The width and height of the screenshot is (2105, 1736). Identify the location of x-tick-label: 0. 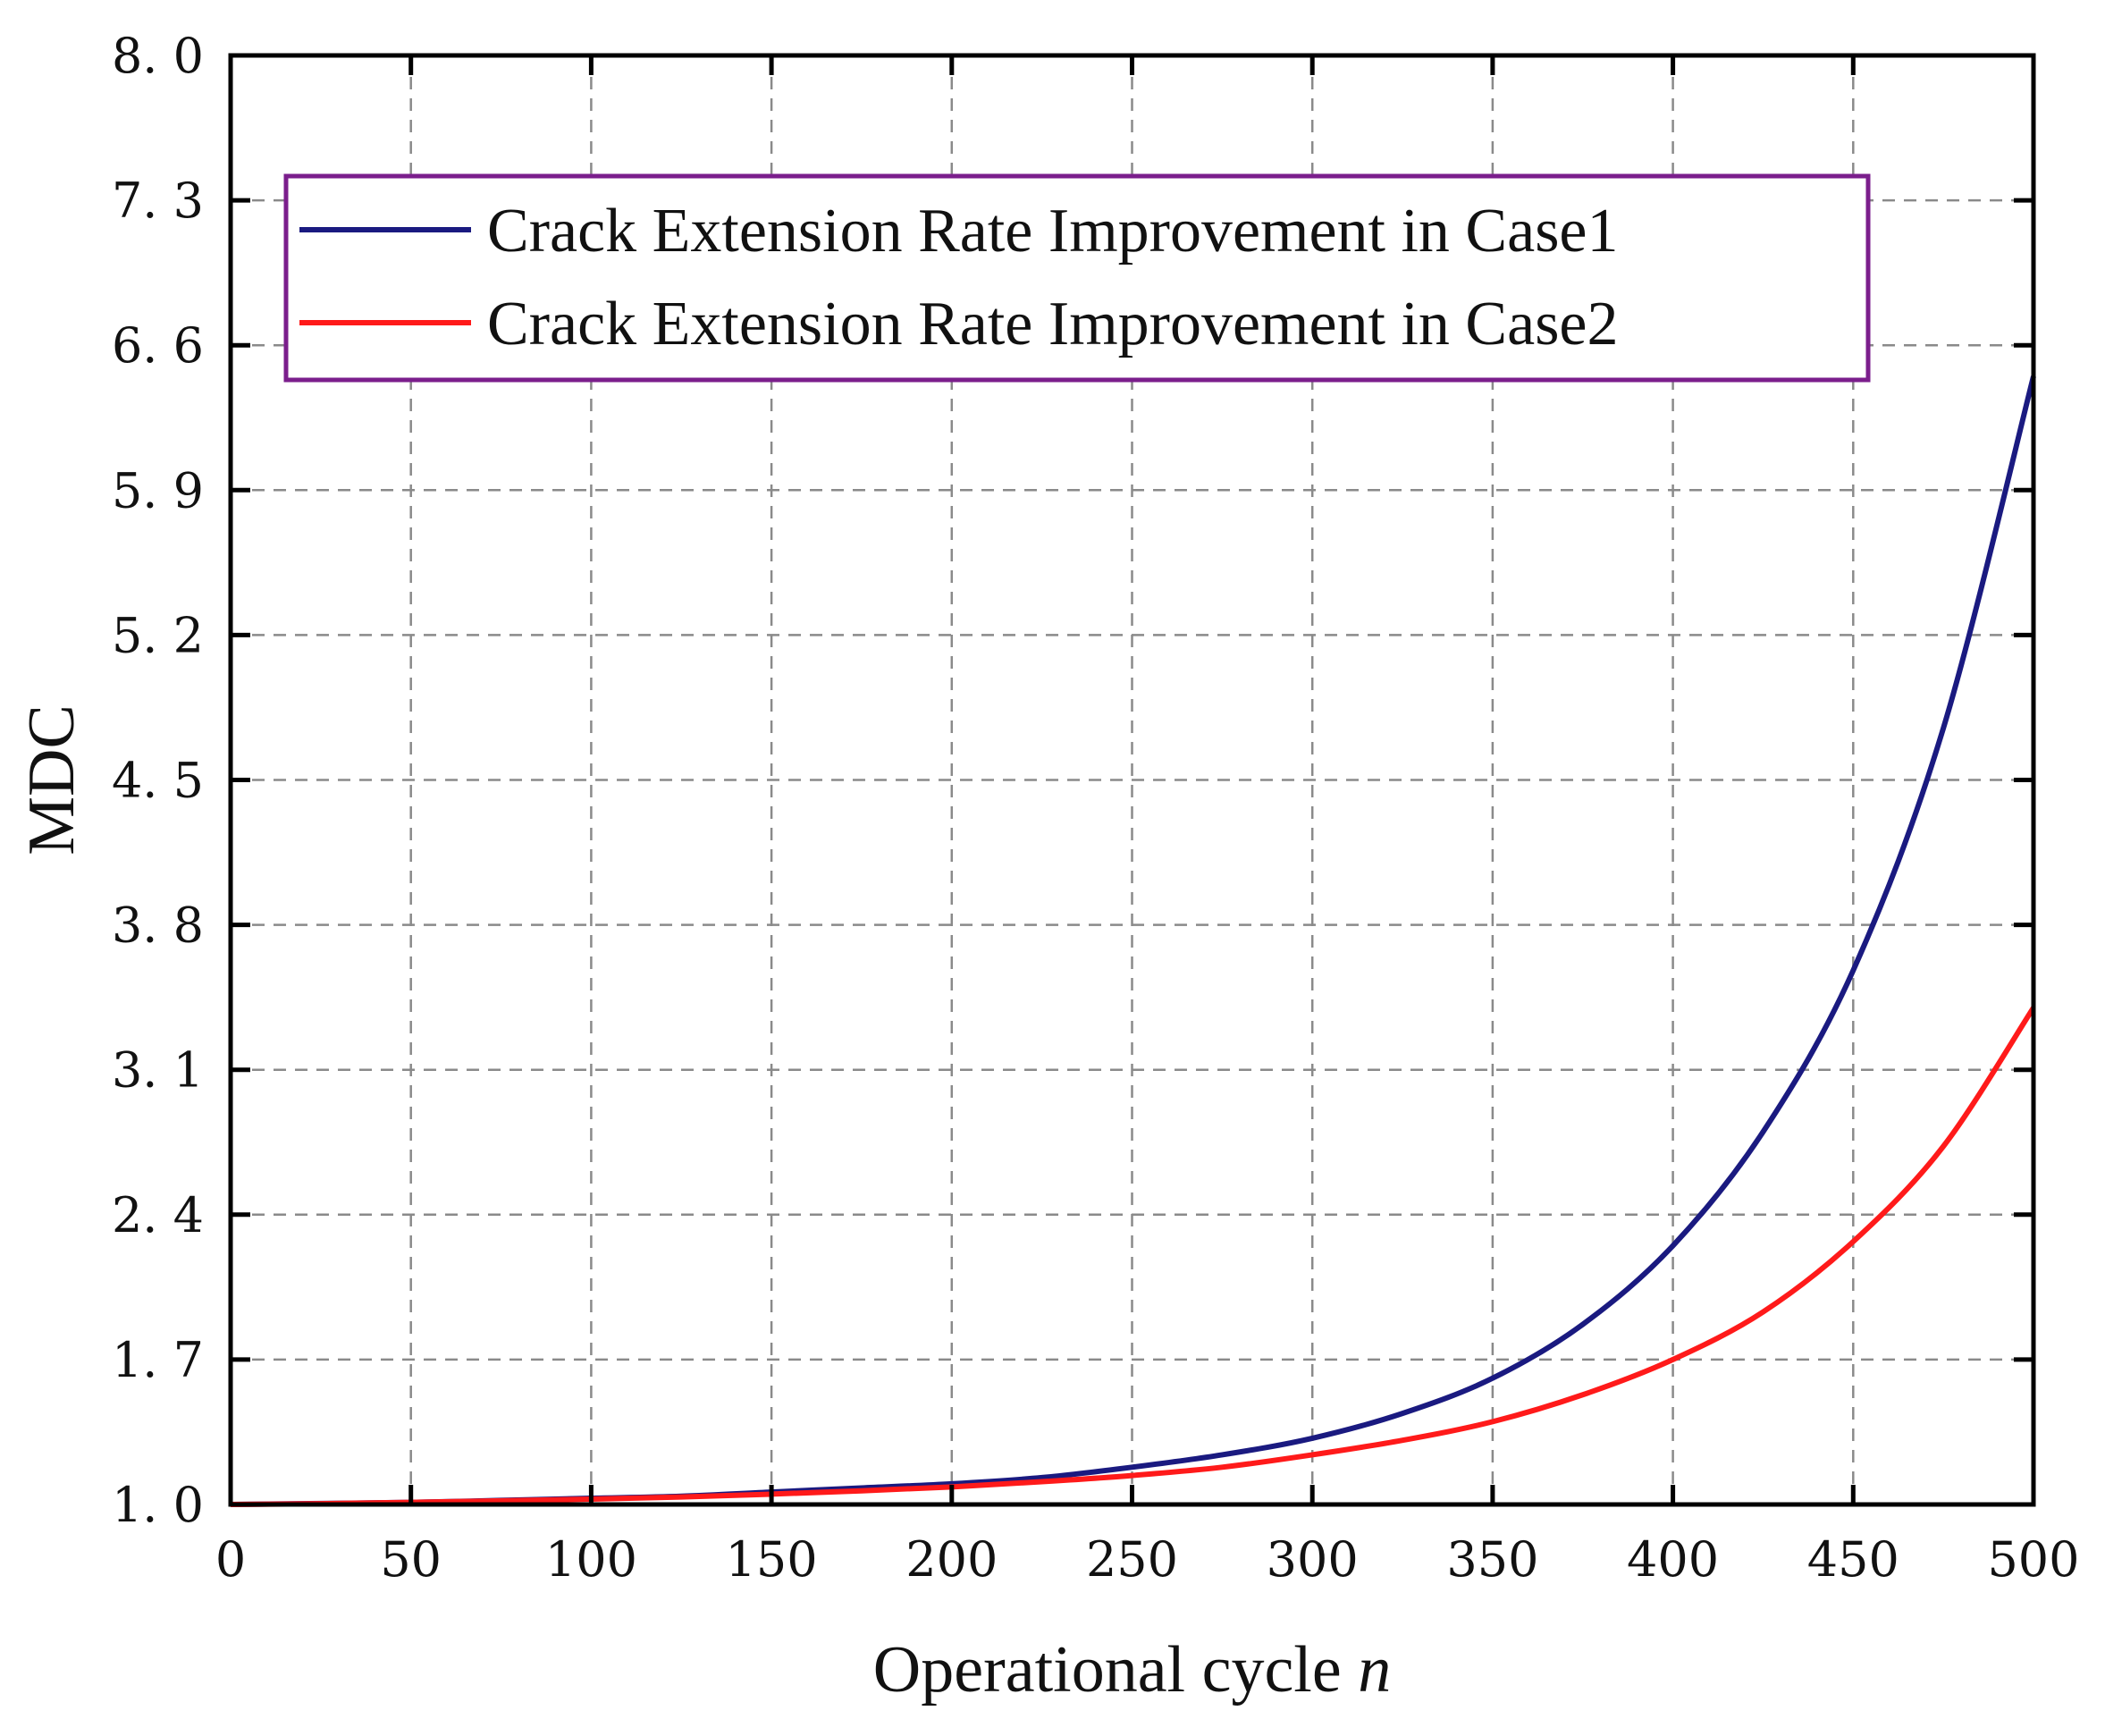
(230, 1559).